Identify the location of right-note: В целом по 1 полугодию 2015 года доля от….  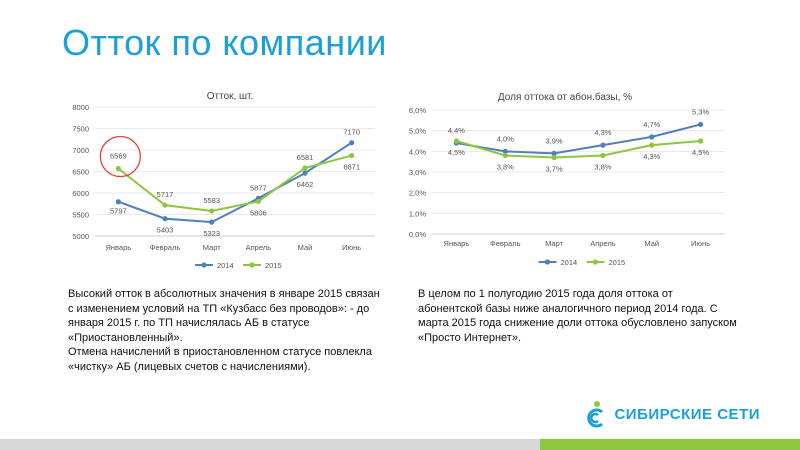
(579, 316).